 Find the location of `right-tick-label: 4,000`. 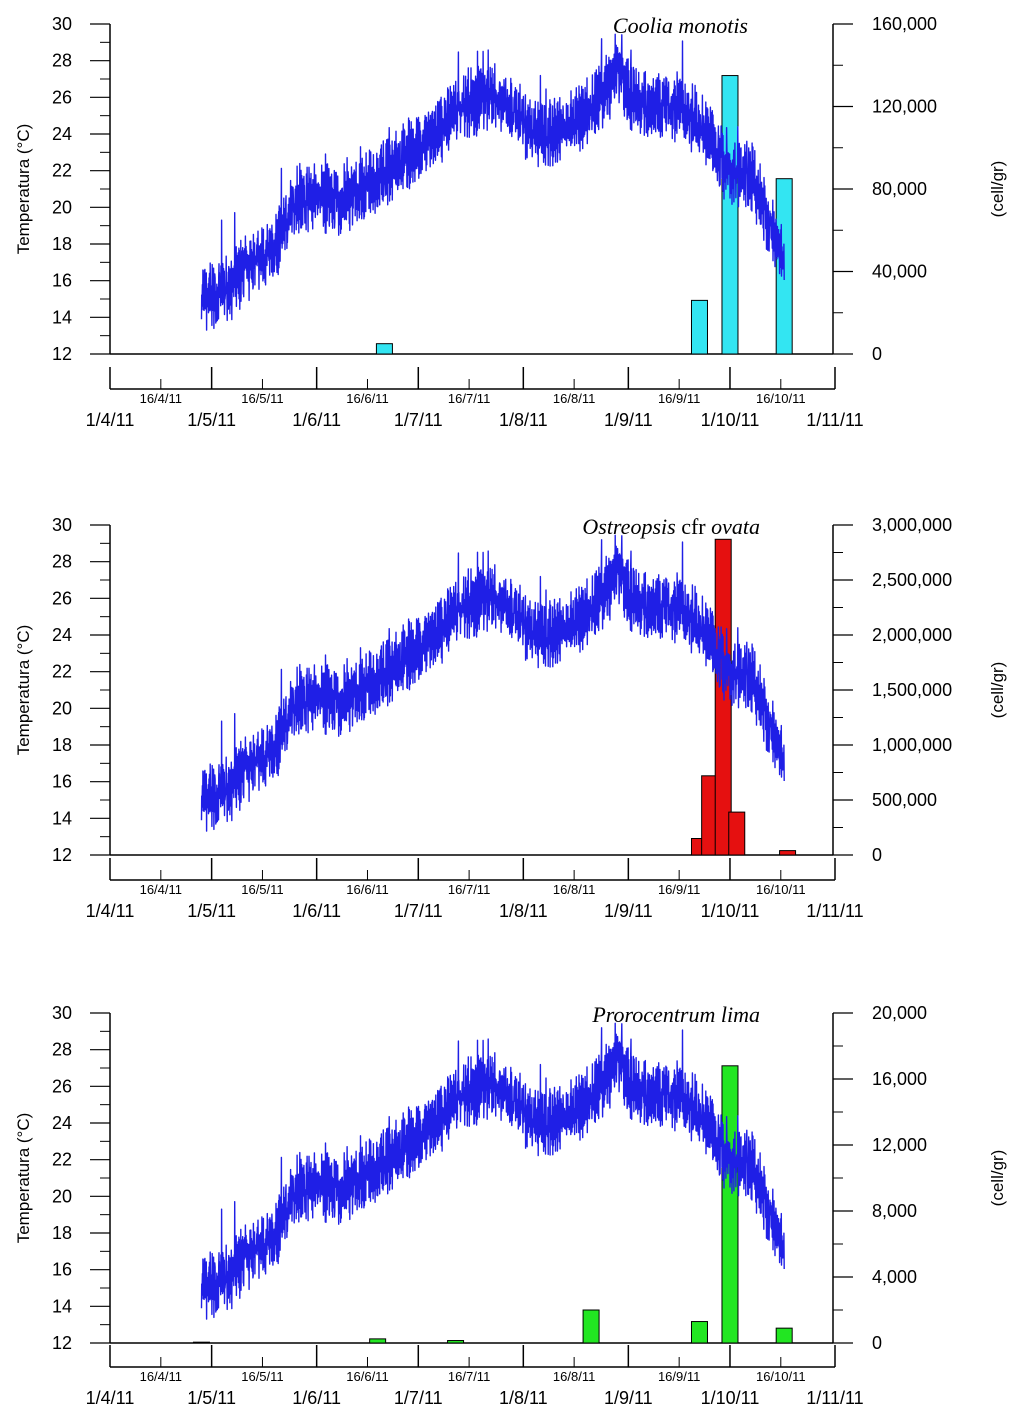

right-tick-label: 4,000 is located at coordinates (894, 1277).